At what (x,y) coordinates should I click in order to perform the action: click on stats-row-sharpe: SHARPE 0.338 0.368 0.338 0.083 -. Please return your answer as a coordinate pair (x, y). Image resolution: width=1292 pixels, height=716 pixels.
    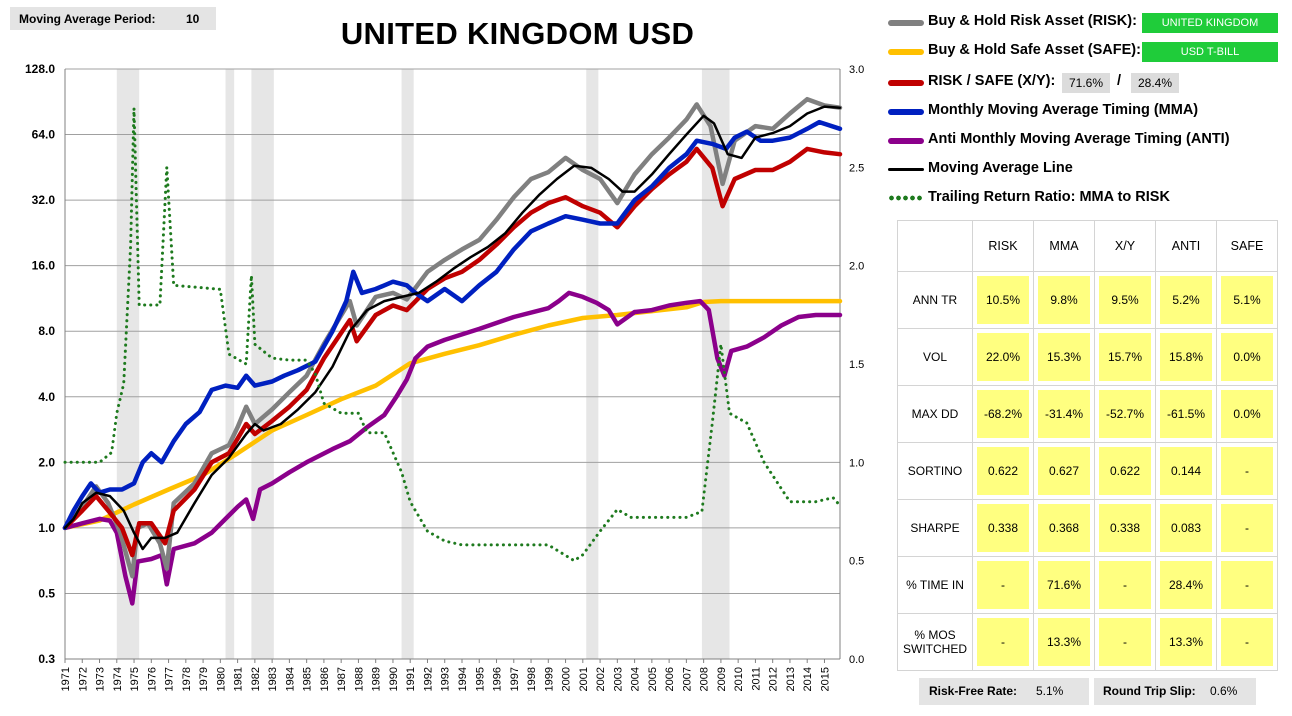
    Looking at the image, I should click on (1087, 528).